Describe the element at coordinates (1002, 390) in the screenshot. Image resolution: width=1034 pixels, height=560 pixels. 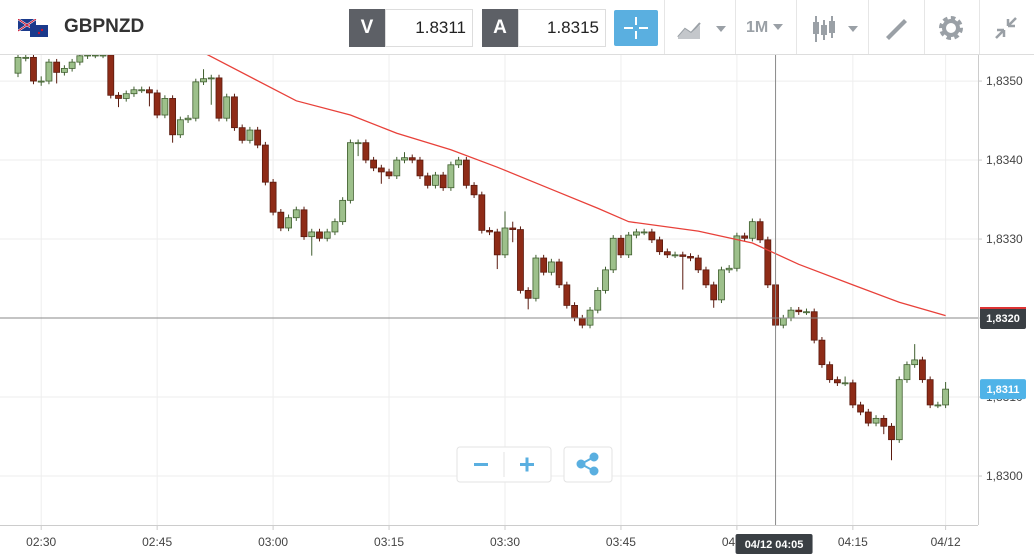
I see `last-price-label: 1,8311` at that location.